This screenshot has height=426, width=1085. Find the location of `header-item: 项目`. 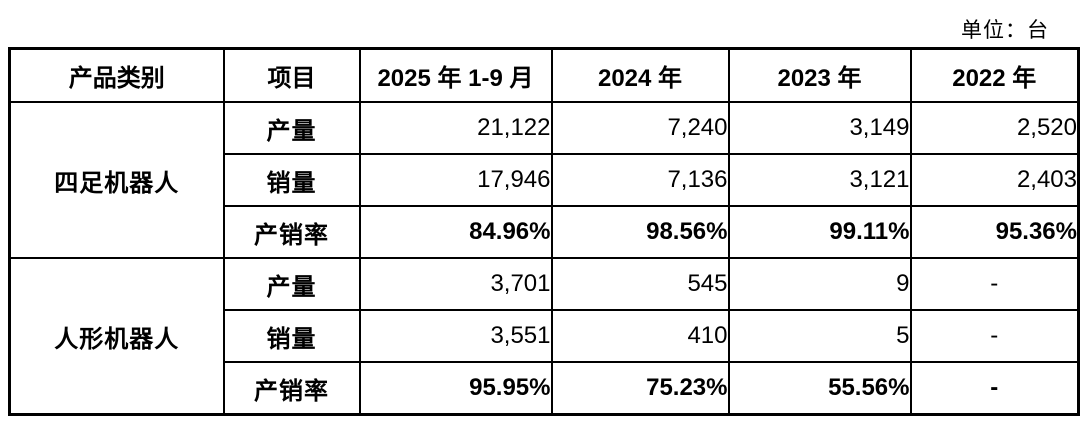

header-item: 项目 is located at coordinates (291, 75).